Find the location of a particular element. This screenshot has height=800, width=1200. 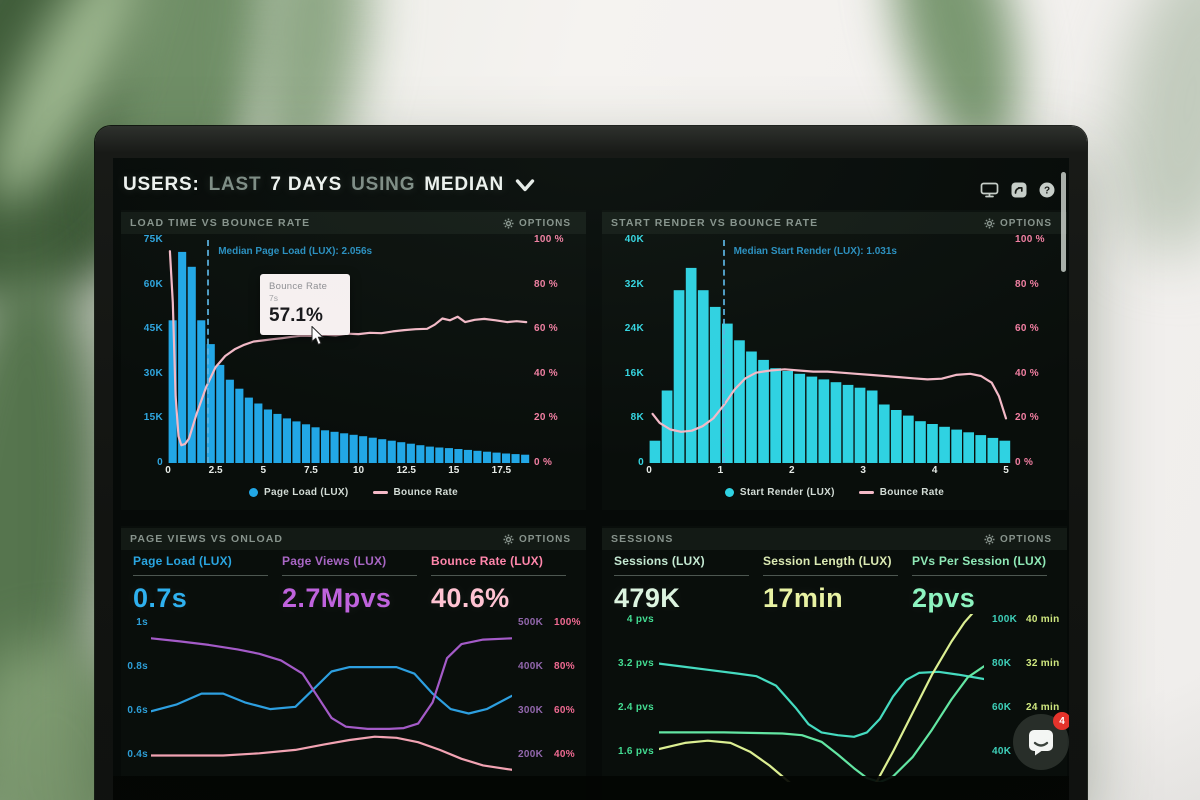

y-axis-label-secondary: 24 min is located at coordinates (1043, 707).